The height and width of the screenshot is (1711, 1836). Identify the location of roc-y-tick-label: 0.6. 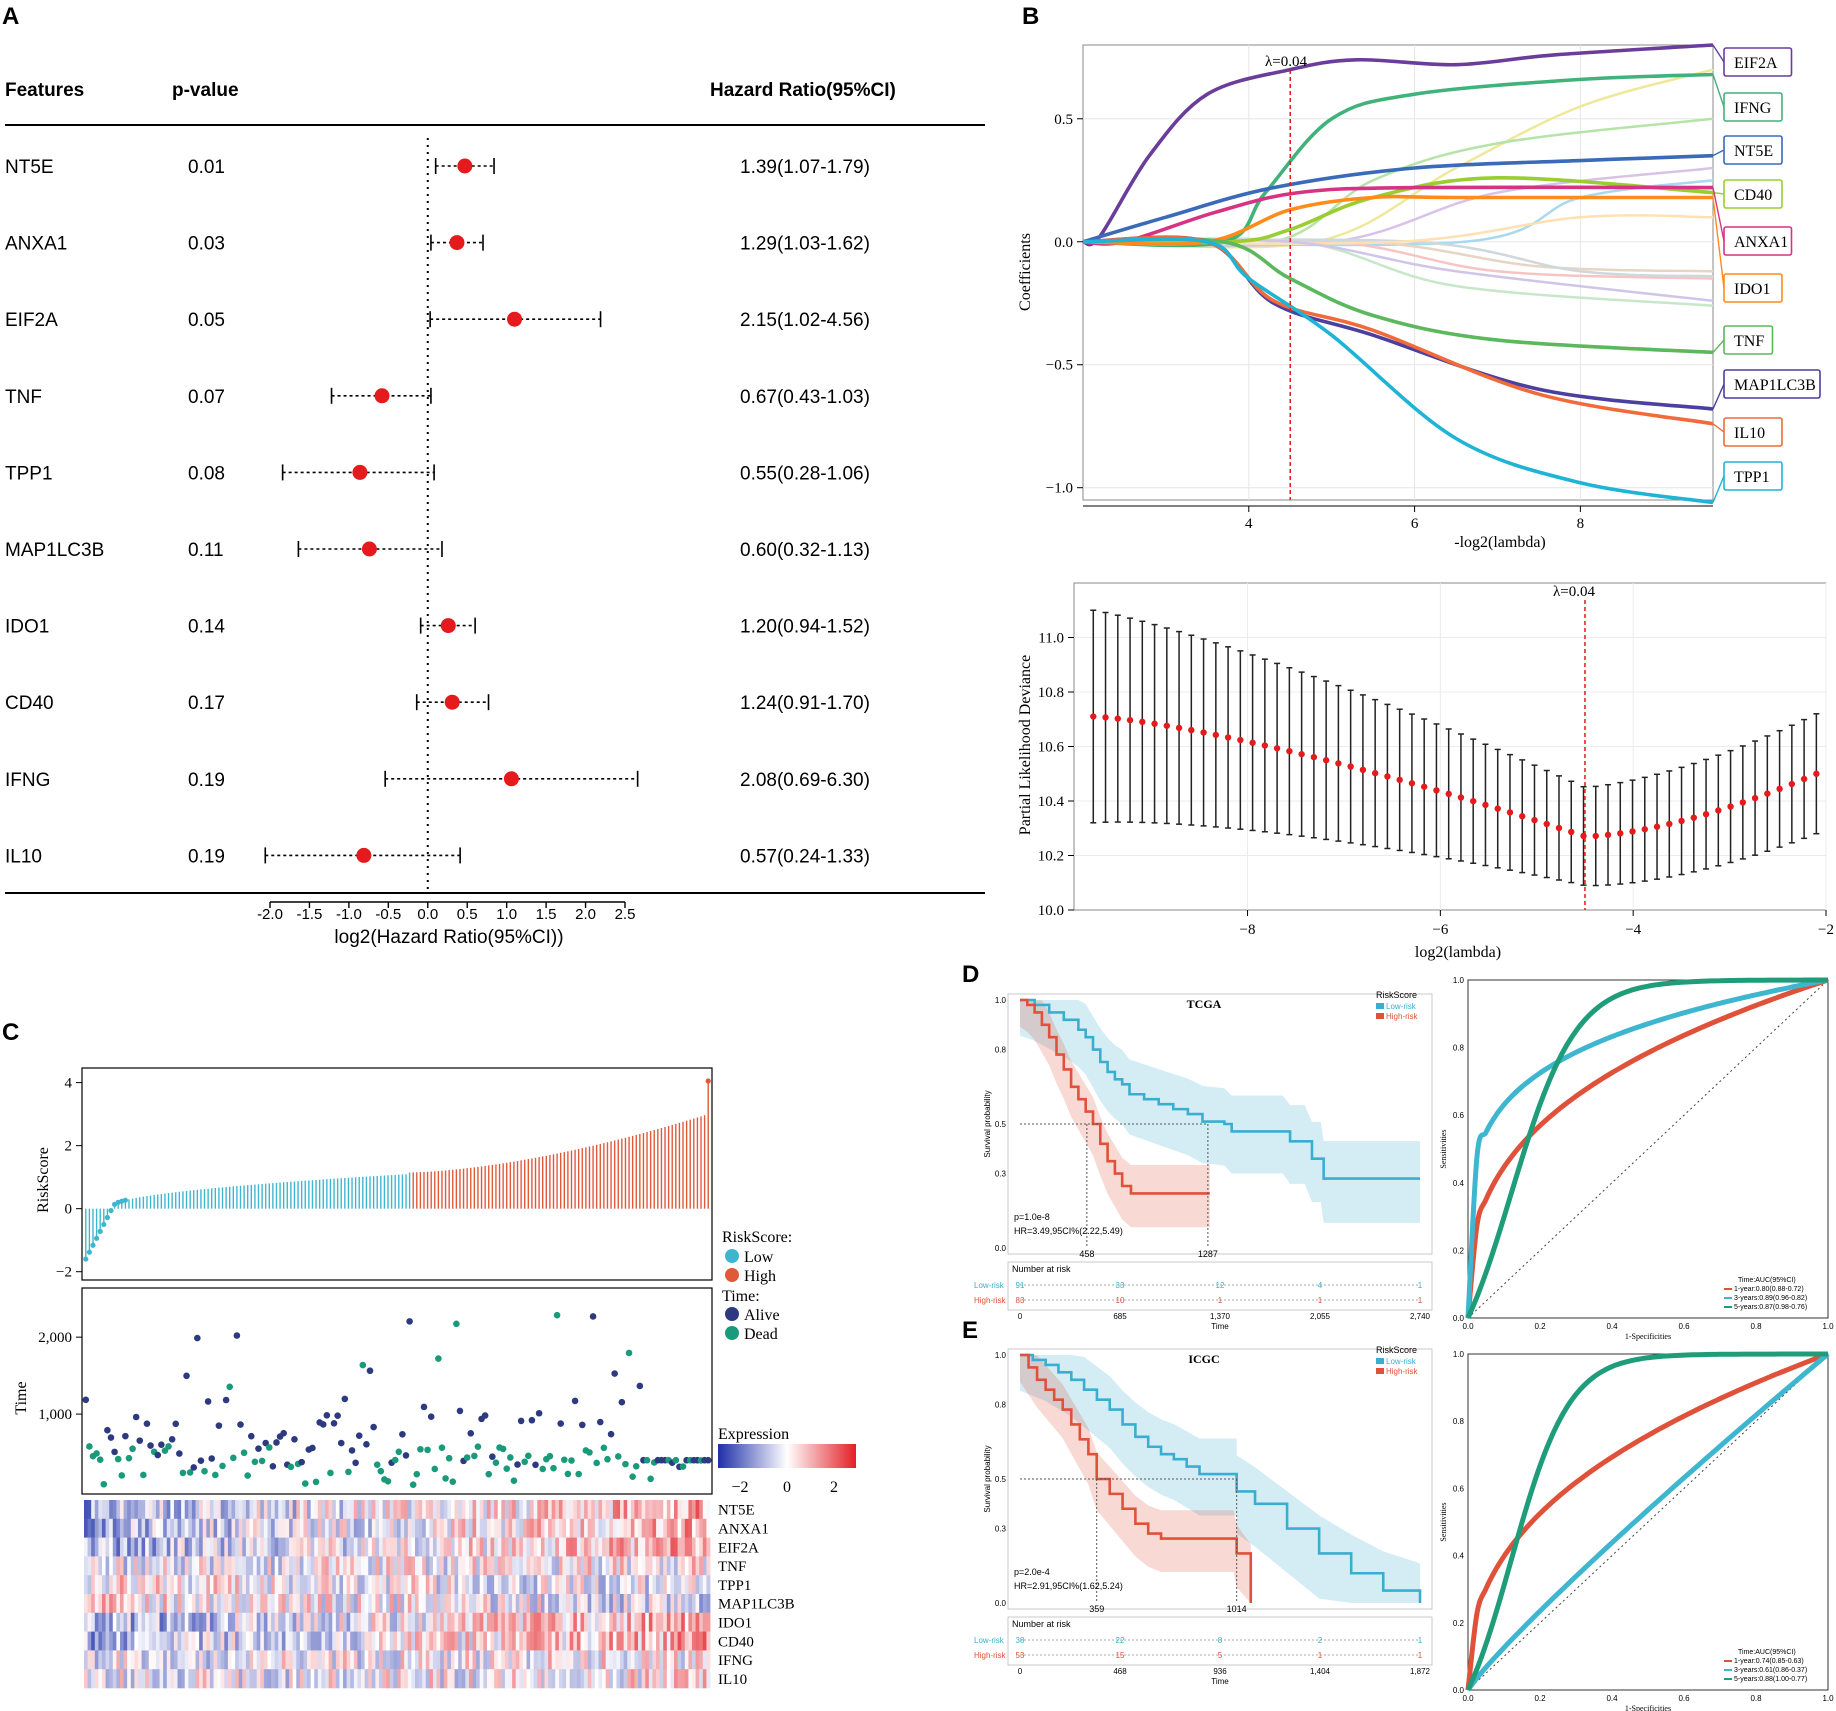
(1459, 1115).